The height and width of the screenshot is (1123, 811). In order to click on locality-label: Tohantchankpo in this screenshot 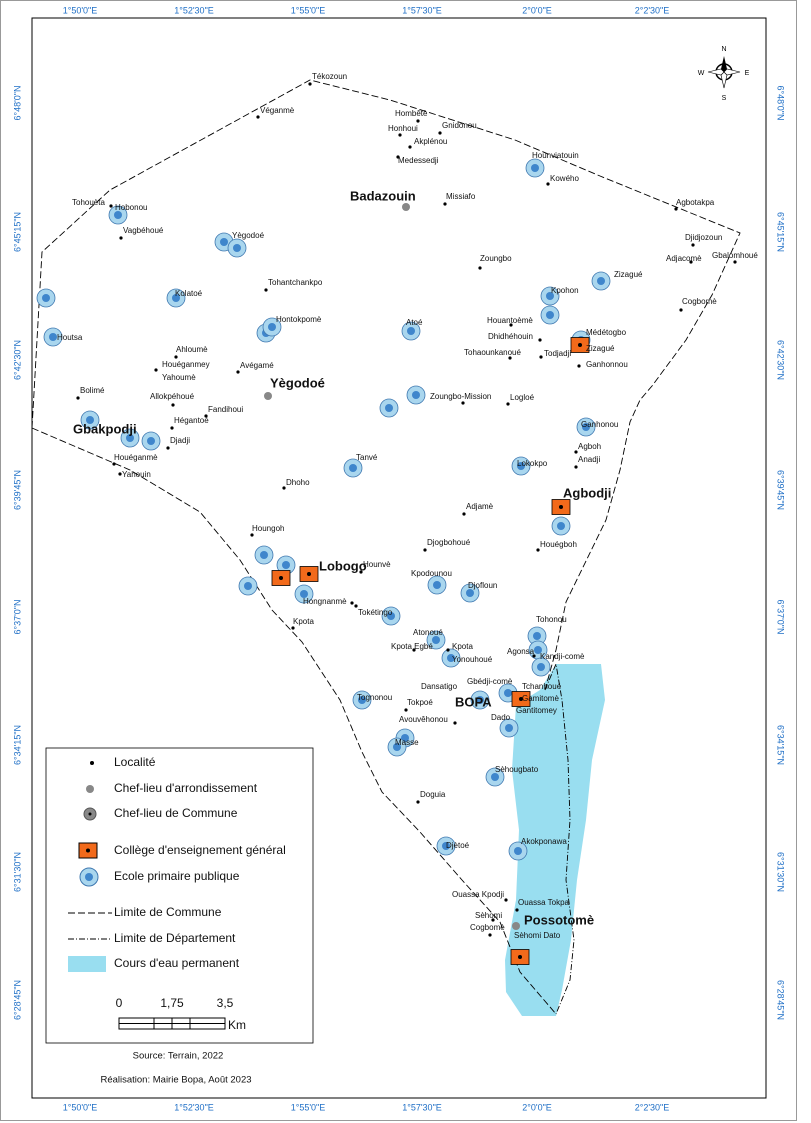, I will do `click(295, 282)`.